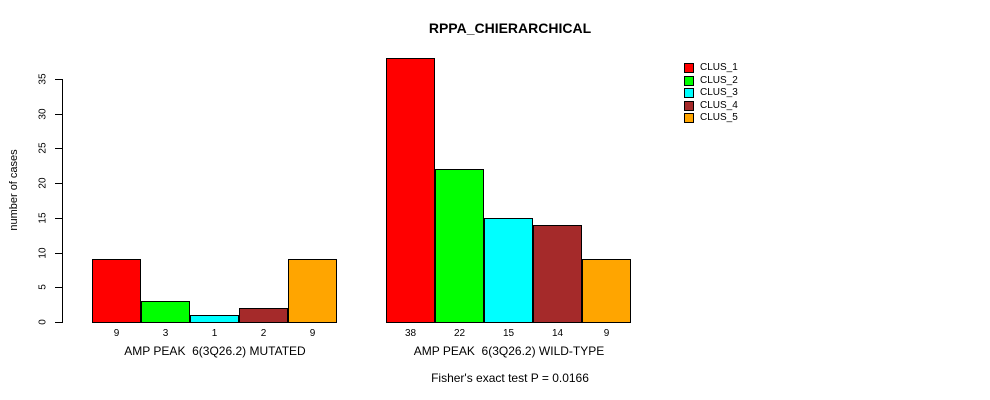 This screenshot has width=990, height=400. What do you see at coordinates (459, 333) in the screenshot?
I see `bar-value-label: 22` at bounding box center [459, 333].